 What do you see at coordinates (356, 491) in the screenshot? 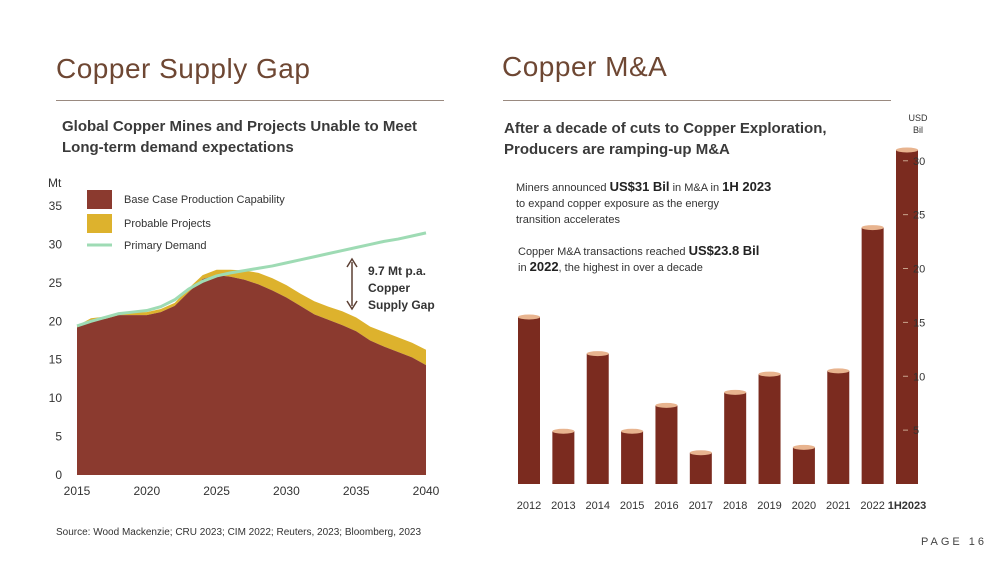
I see `left-x-tick-label: 2035` at bounding box center [356, 491].